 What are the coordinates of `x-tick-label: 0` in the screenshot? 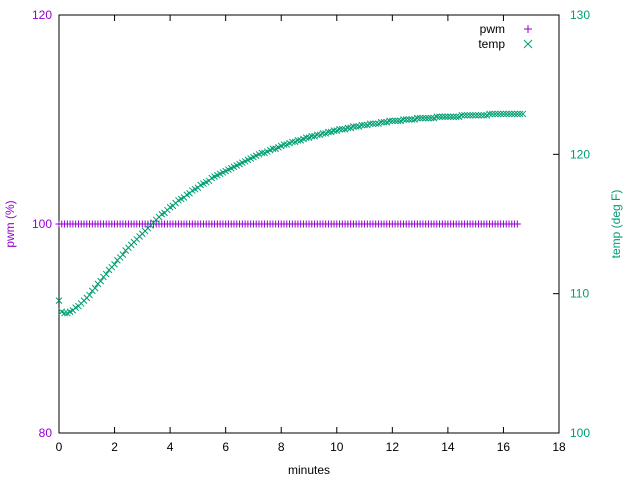 It's located at (59, 447).